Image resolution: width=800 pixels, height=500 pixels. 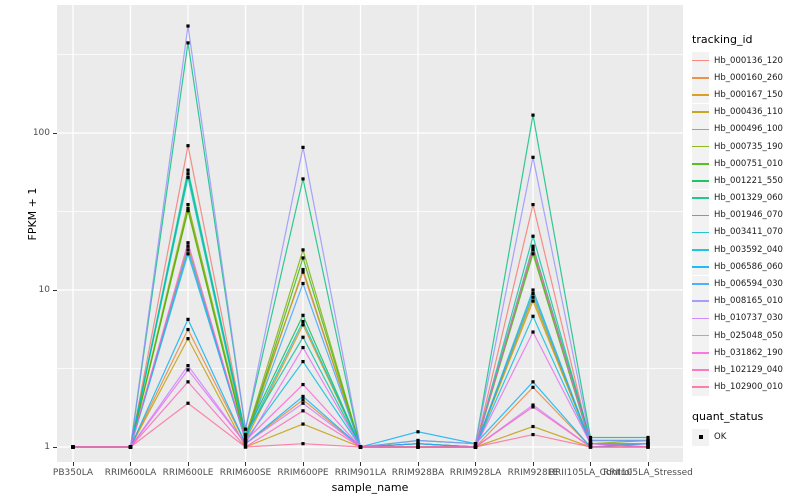 What do you see at coordinates (748, 352) in the screenshot?
I see `legend-label: Hb_031862_190` at bounding box center [748, 352].